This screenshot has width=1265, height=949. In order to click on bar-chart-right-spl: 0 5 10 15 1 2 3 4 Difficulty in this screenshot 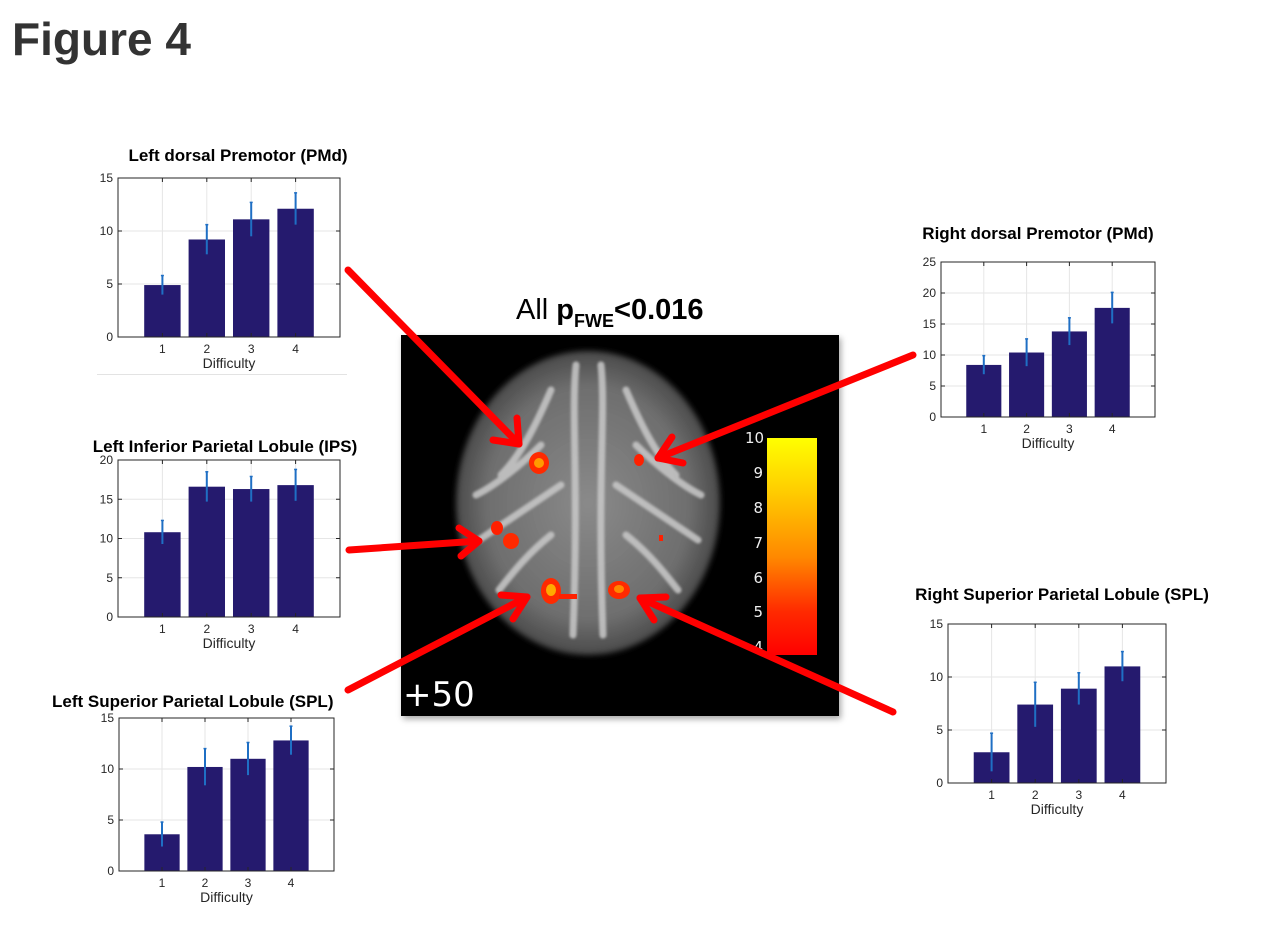, I will do `click(1048, 717)`.